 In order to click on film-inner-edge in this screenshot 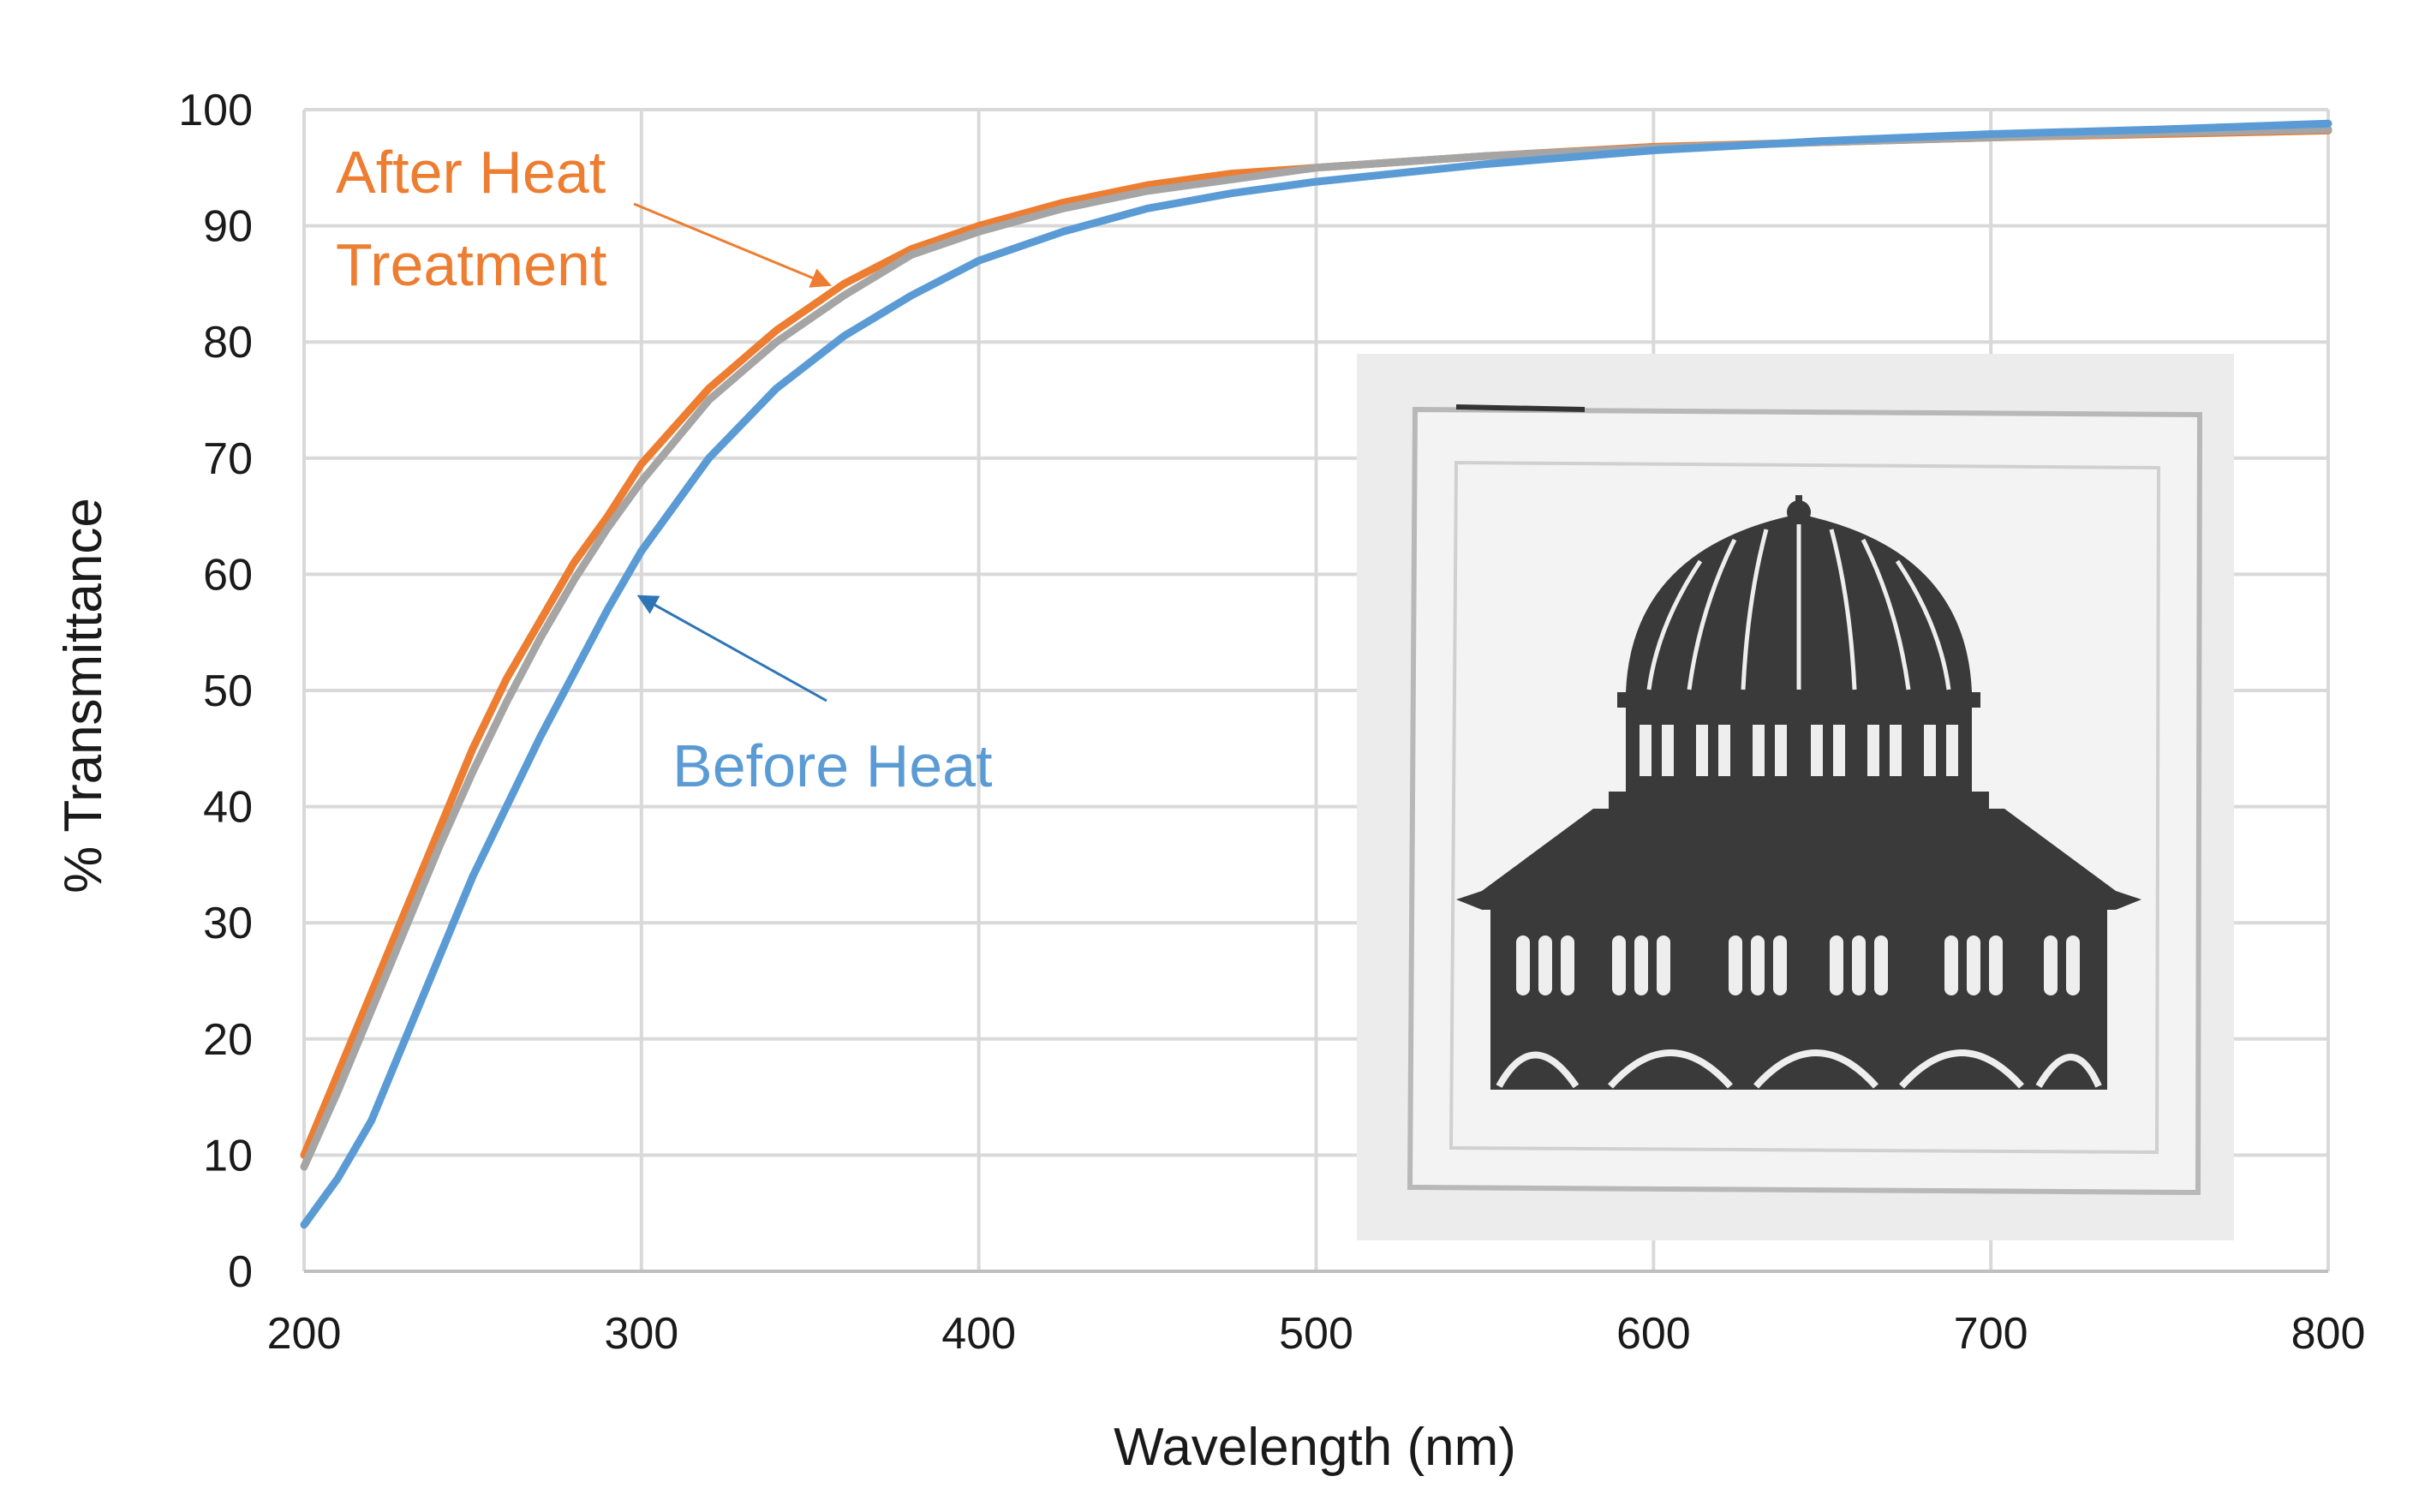, I will do `click(1804, 807)`.